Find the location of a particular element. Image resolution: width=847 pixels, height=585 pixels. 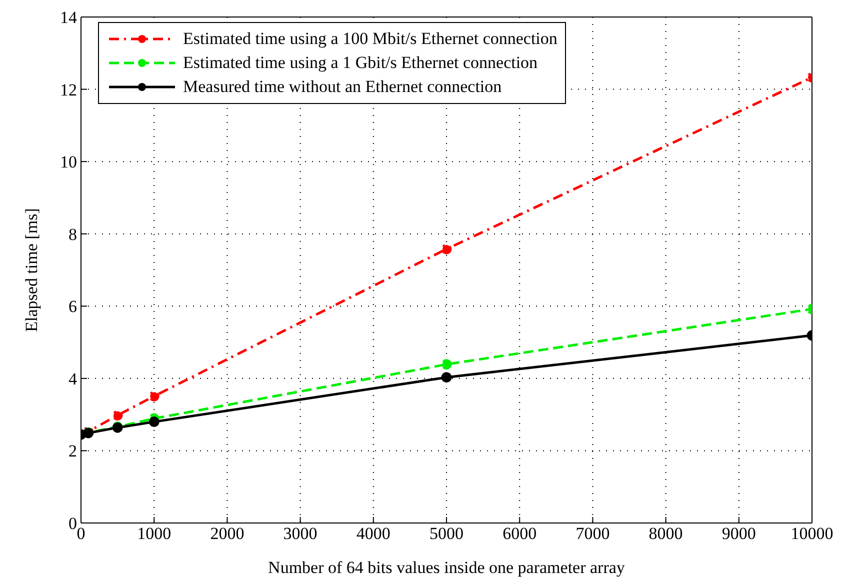

y-tick-label: 10 is located at coordinates (68, 162).